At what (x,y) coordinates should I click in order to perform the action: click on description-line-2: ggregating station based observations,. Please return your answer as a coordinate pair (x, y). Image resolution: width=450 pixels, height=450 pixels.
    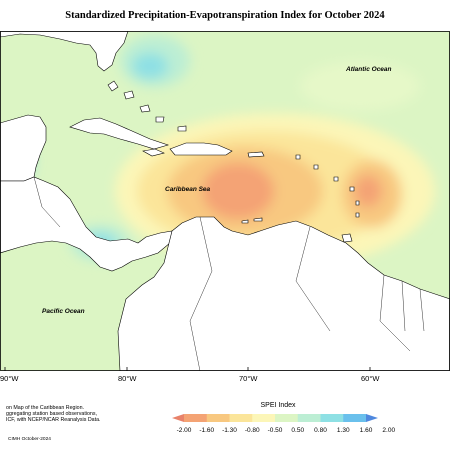
    Looking at the image, I should click on (51, 414).